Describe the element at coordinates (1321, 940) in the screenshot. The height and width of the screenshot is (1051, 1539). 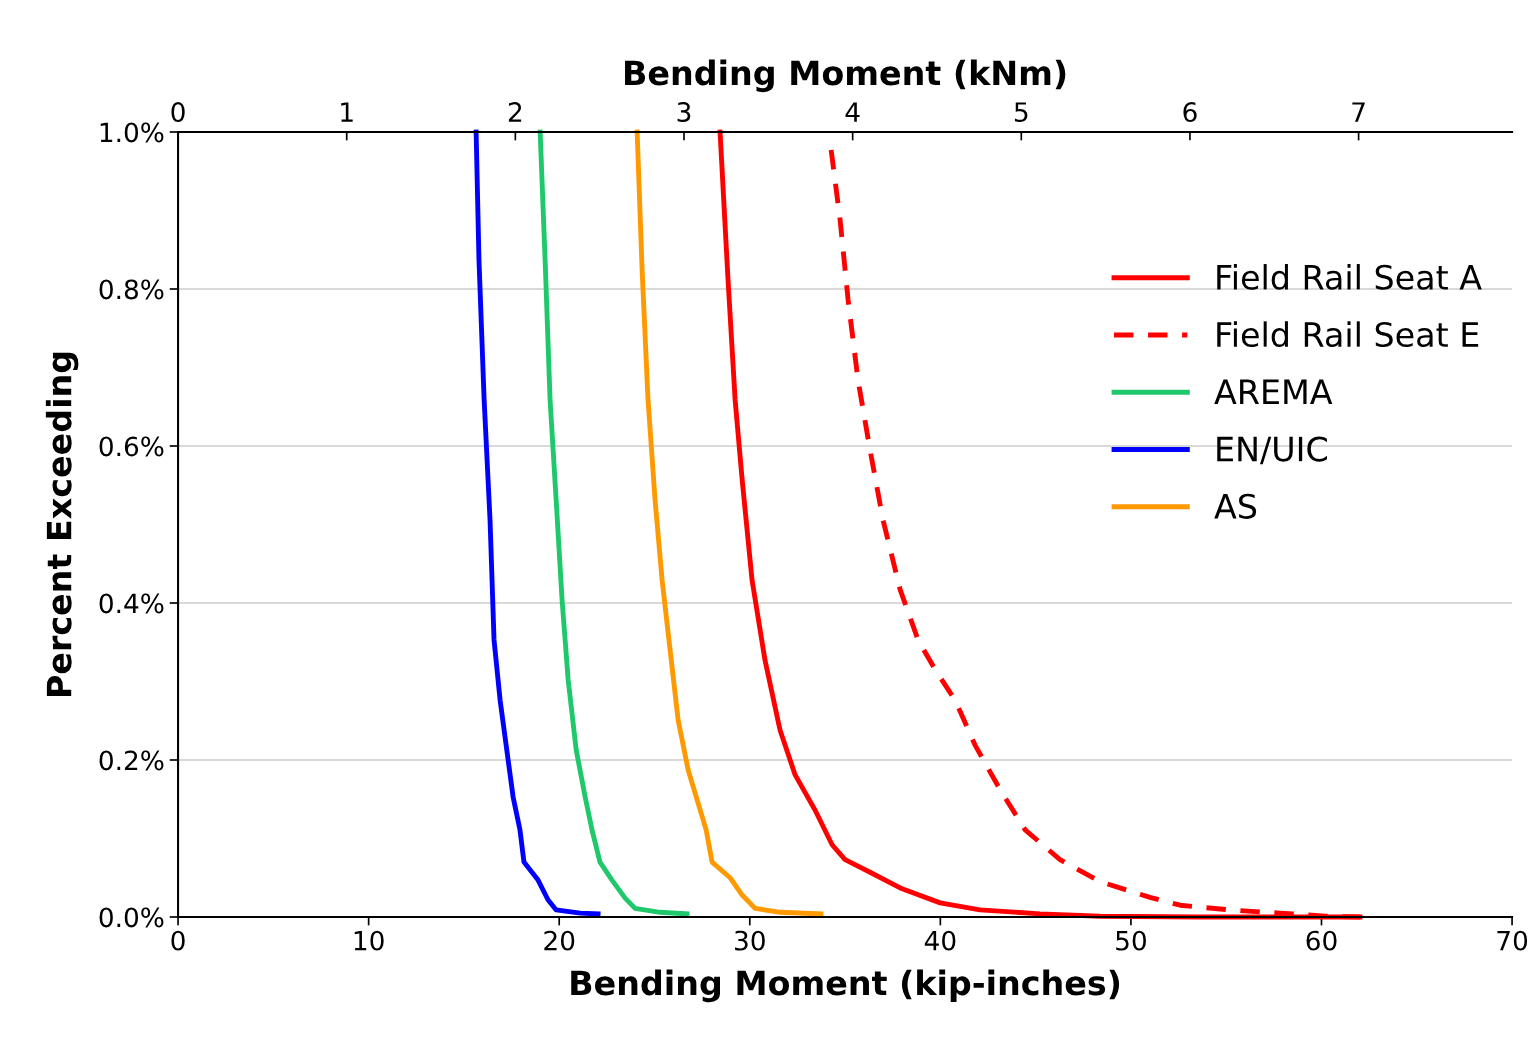
I see `x-tick-label: 60` at that location.